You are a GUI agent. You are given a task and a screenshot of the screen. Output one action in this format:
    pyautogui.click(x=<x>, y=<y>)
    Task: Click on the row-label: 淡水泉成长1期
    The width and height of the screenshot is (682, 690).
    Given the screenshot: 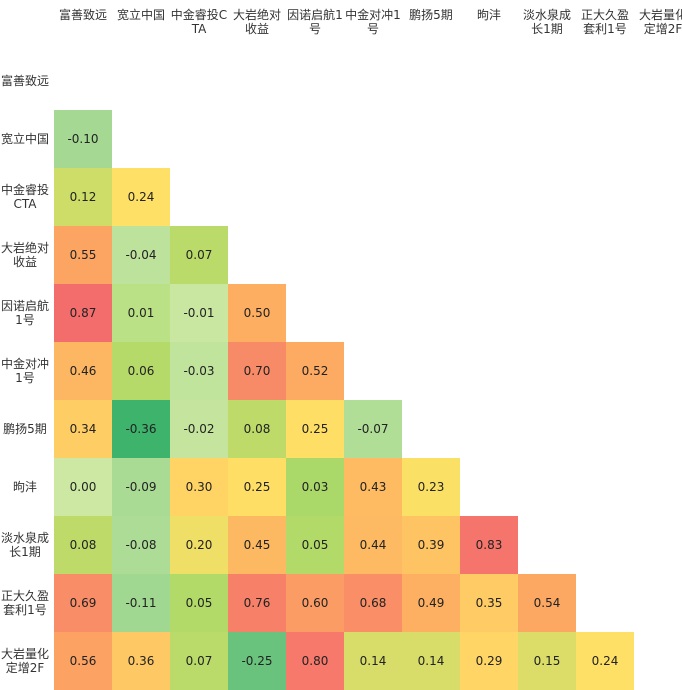 What is the action you would take?
    pyautogui.click(x=24, y=545)
    